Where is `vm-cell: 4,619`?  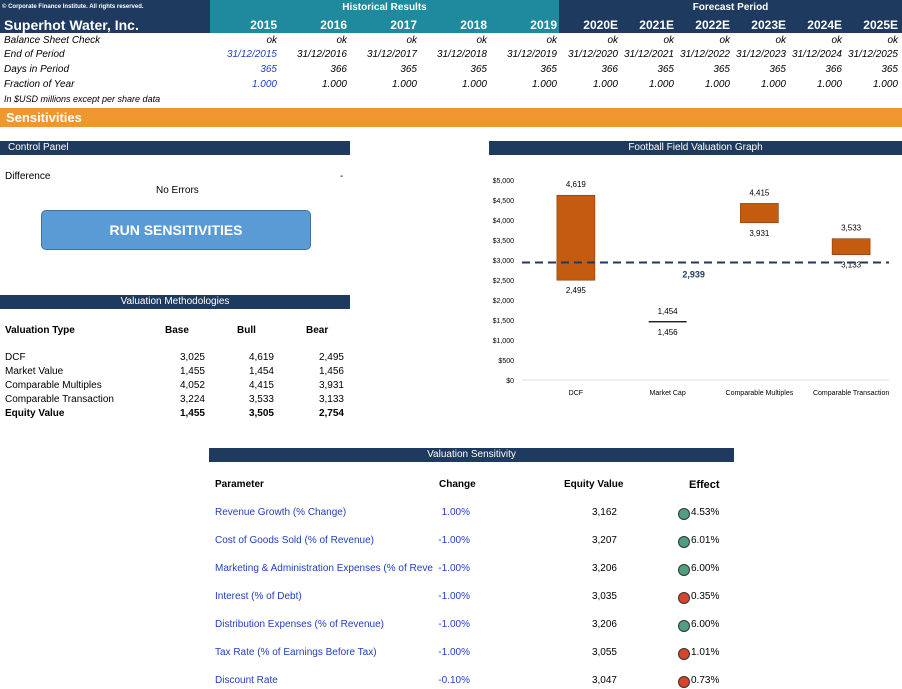
vm-cell: 4,619 is located at coordinates (261, 357).